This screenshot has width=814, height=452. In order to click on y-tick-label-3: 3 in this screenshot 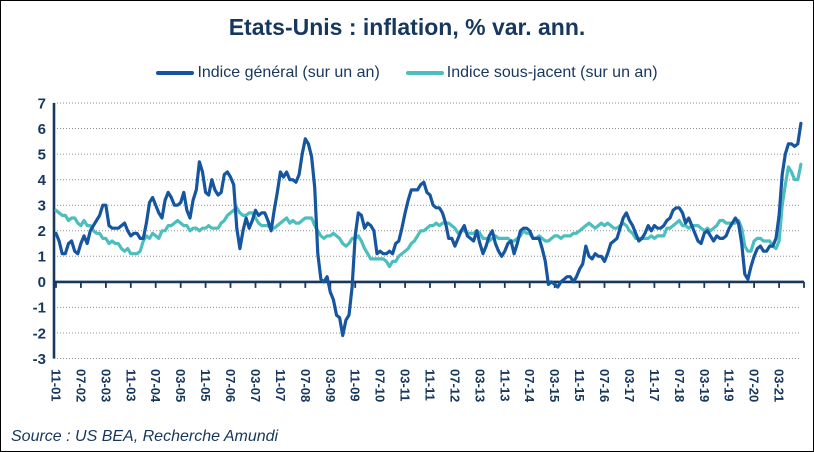, I will do `click(42, 206)`.